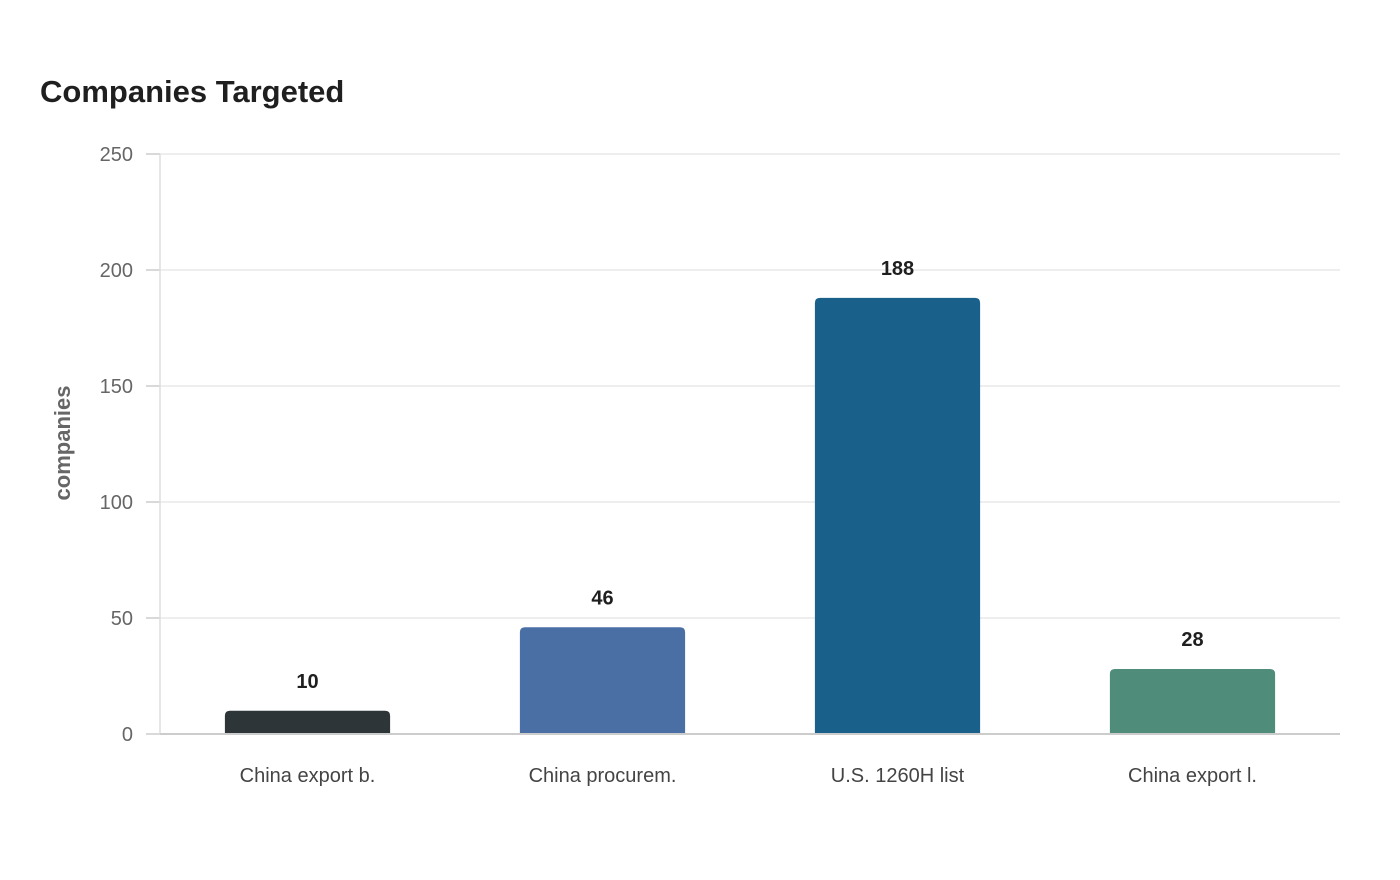  Describe the element at coordinates (116, 503) in the screenshot. I see `y-tick-label: 100` at that location.